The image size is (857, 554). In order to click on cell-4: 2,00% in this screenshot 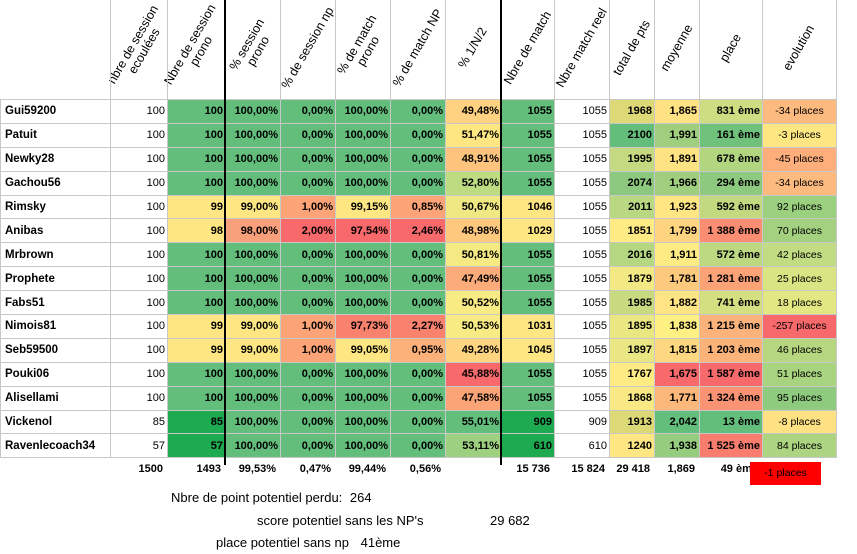, I will do `click(308, 231)`.